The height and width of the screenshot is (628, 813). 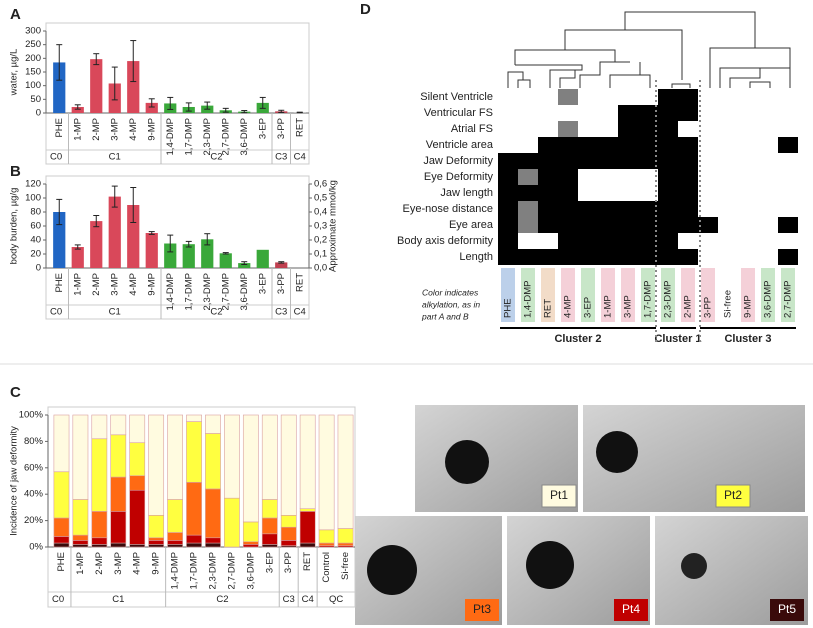 What do you see at coordinates (35, 254) in the screenshot?
I see `y-tick-label: 20` at bounding box center [35, 254].